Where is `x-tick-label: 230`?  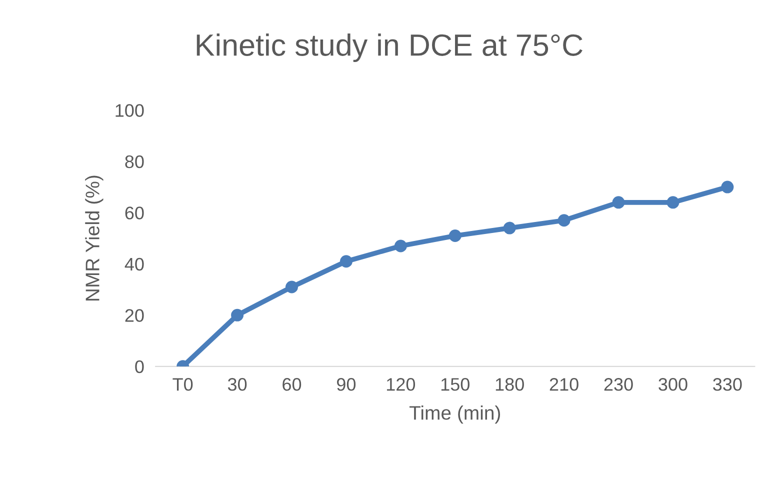 x-tick-label: 230 is located at coordinates (618, 384).